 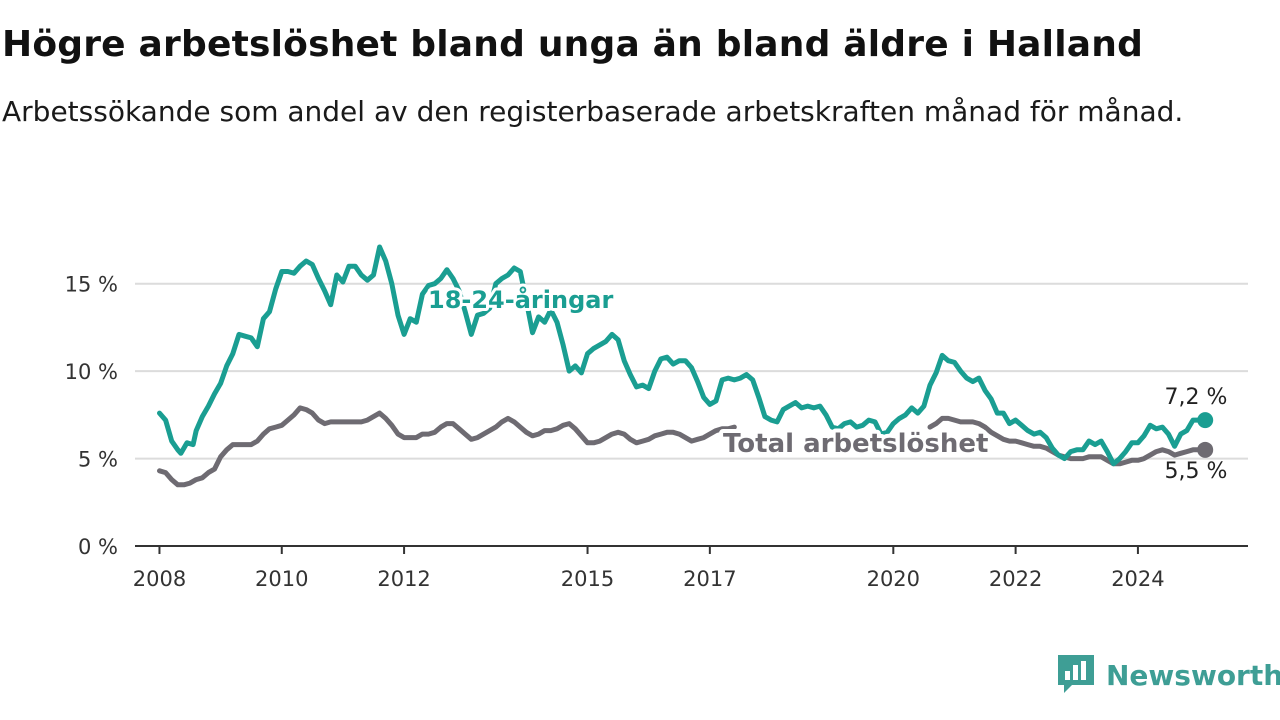 I want to click on x-tick-label: 2024, so click(x=1137, y=579).